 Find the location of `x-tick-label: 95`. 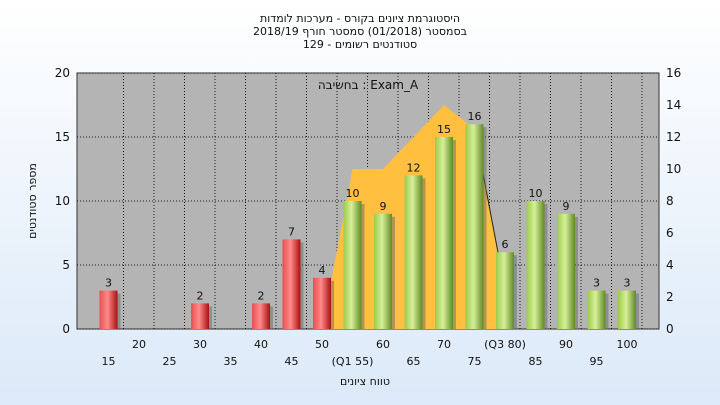

x-tick-label: 95 is located at coordinates (597, 361).